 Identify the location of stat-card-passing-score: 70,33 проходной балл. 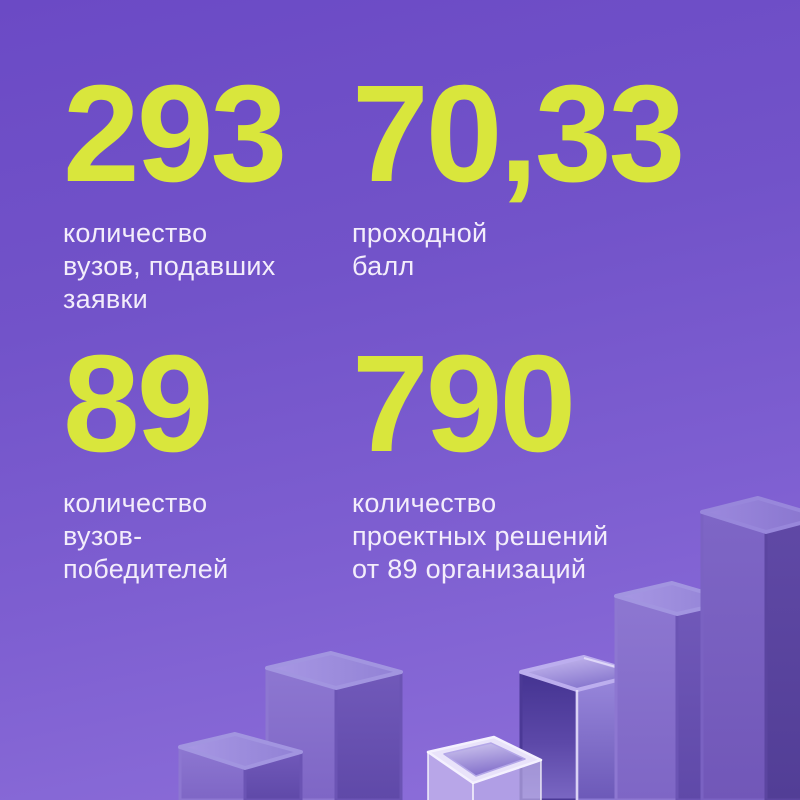
(552, 174).